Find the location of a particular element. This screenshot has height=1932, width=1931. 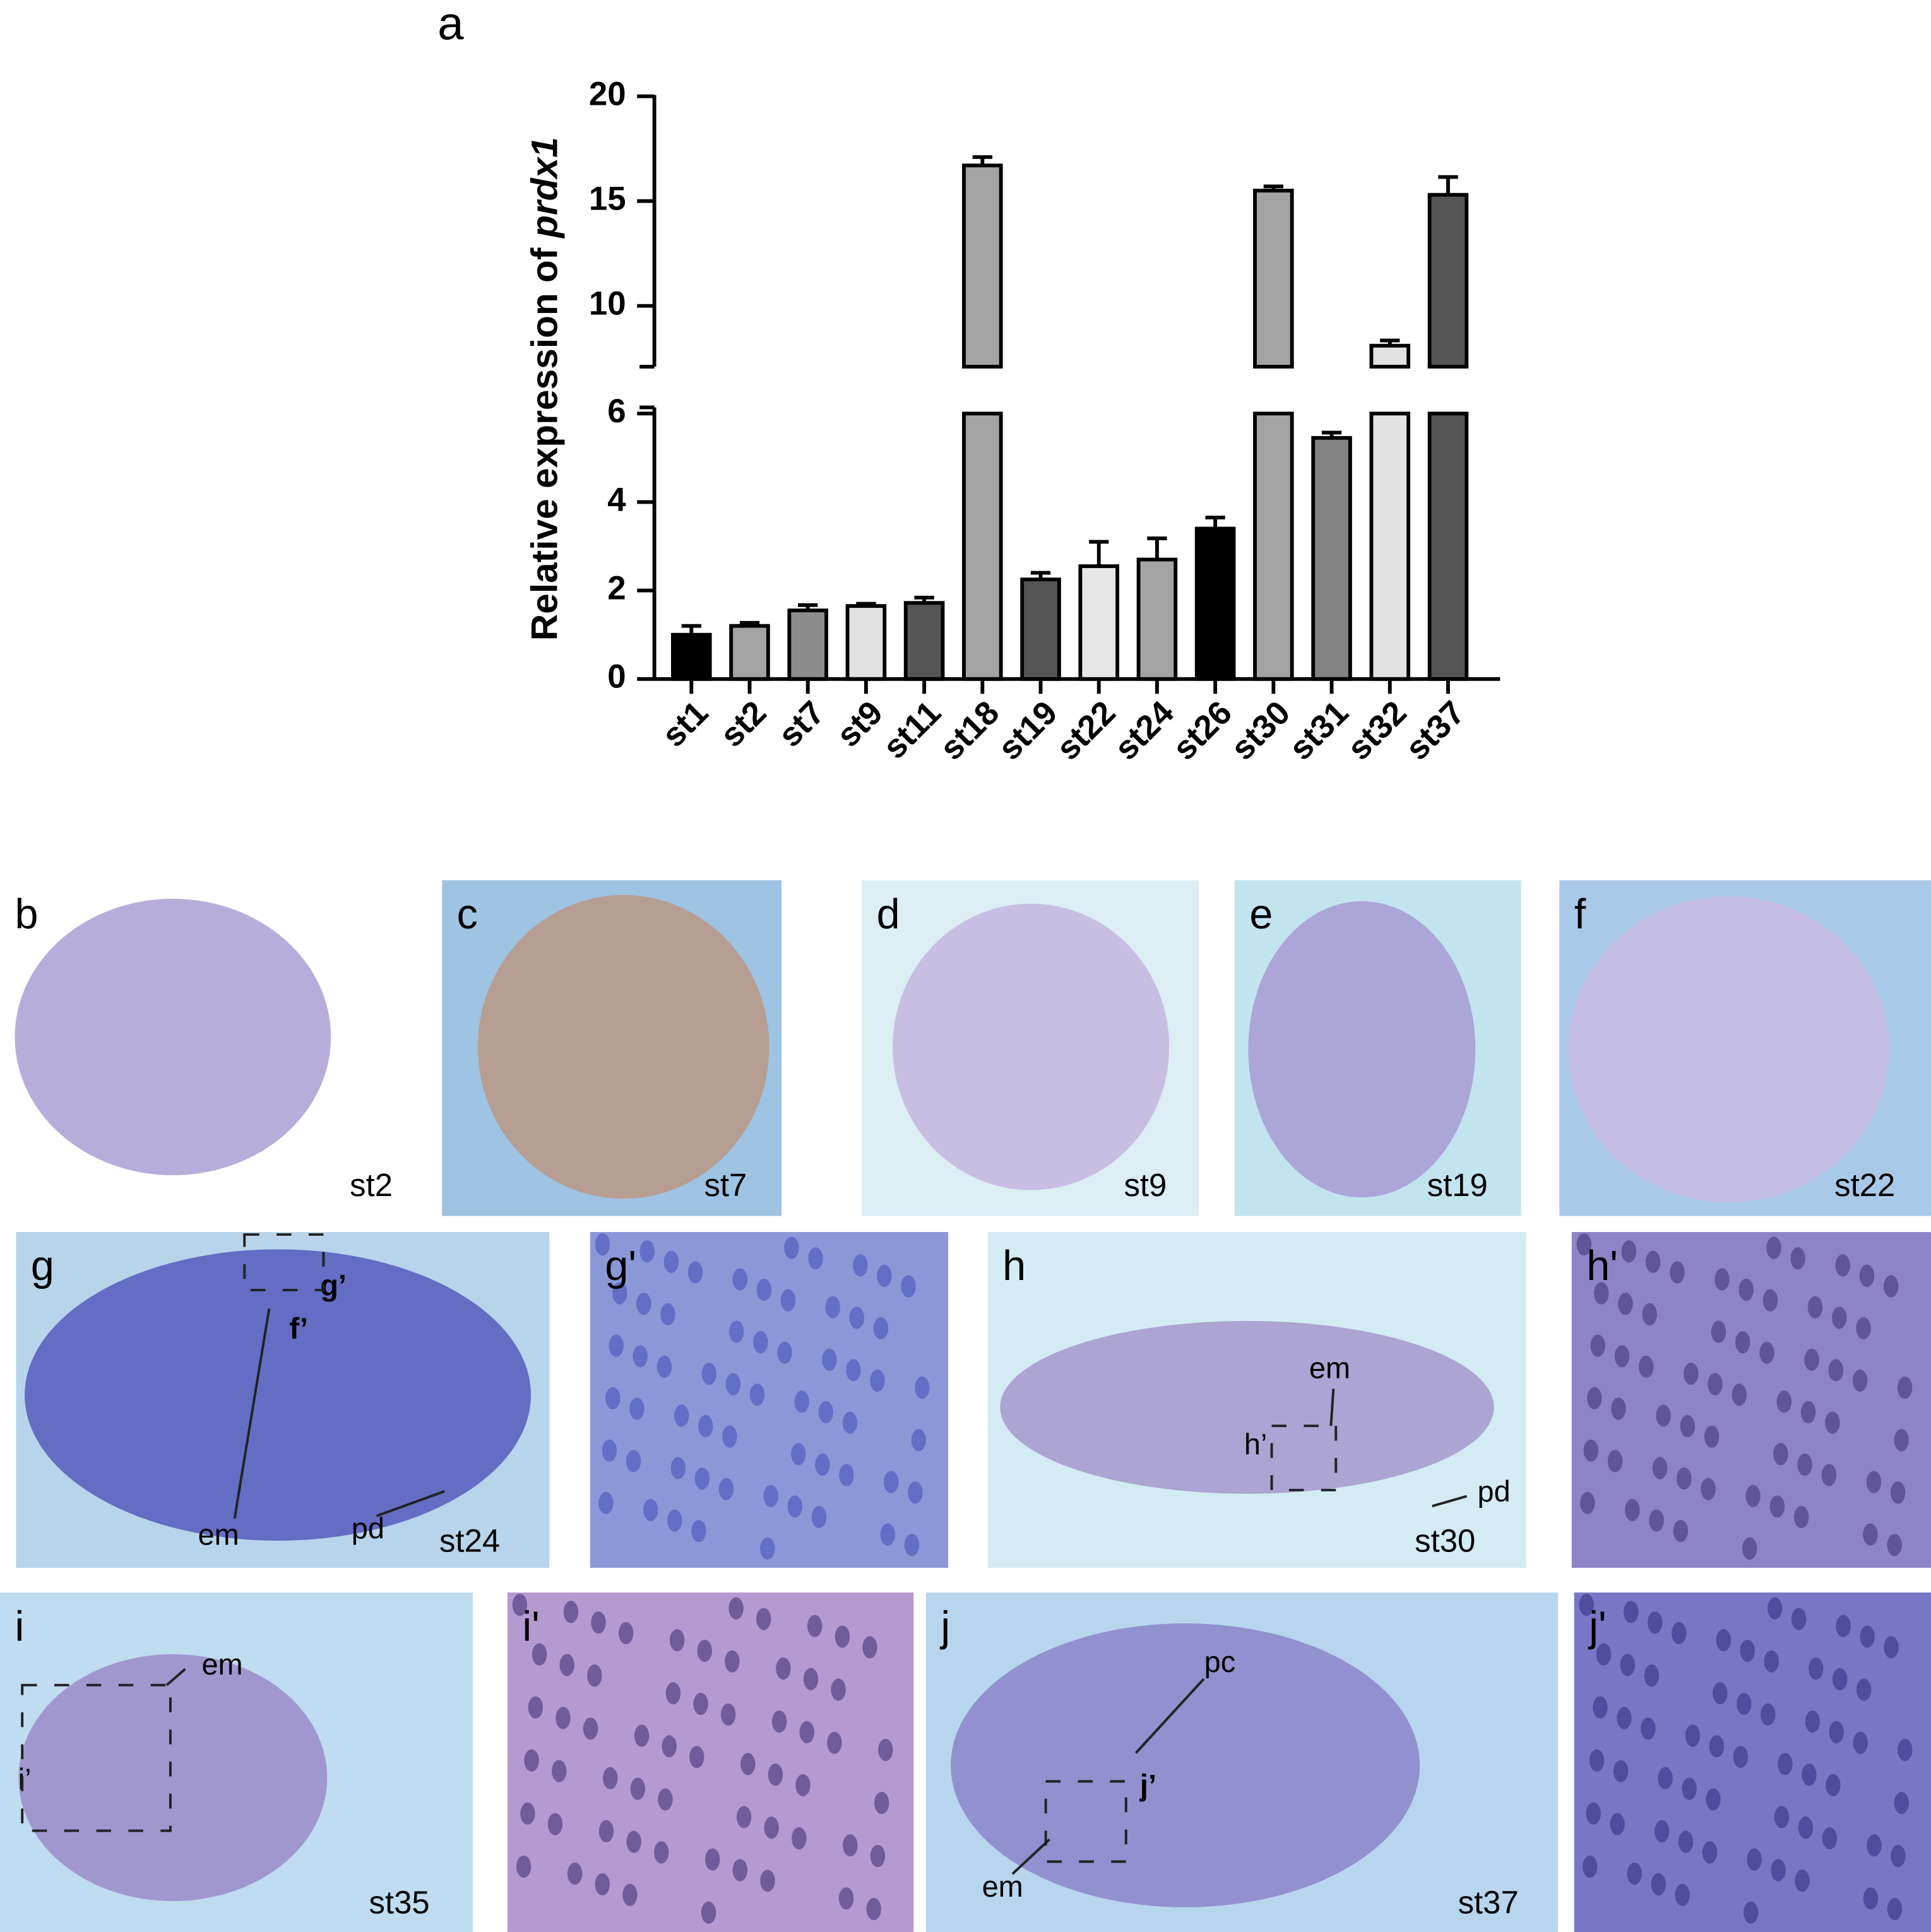

panel-label: g is located at coordinates (42, 1266).